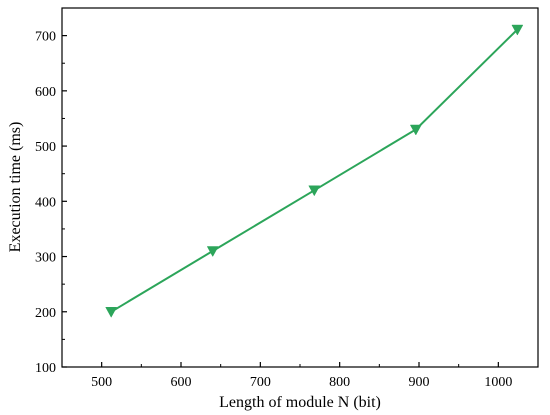 The width and height of the screenshot is (550, 415). What do you see at coordinates (181, 382) in the screenshot?
I see `x-tick-label: 600` at bounding box center [181, 382].